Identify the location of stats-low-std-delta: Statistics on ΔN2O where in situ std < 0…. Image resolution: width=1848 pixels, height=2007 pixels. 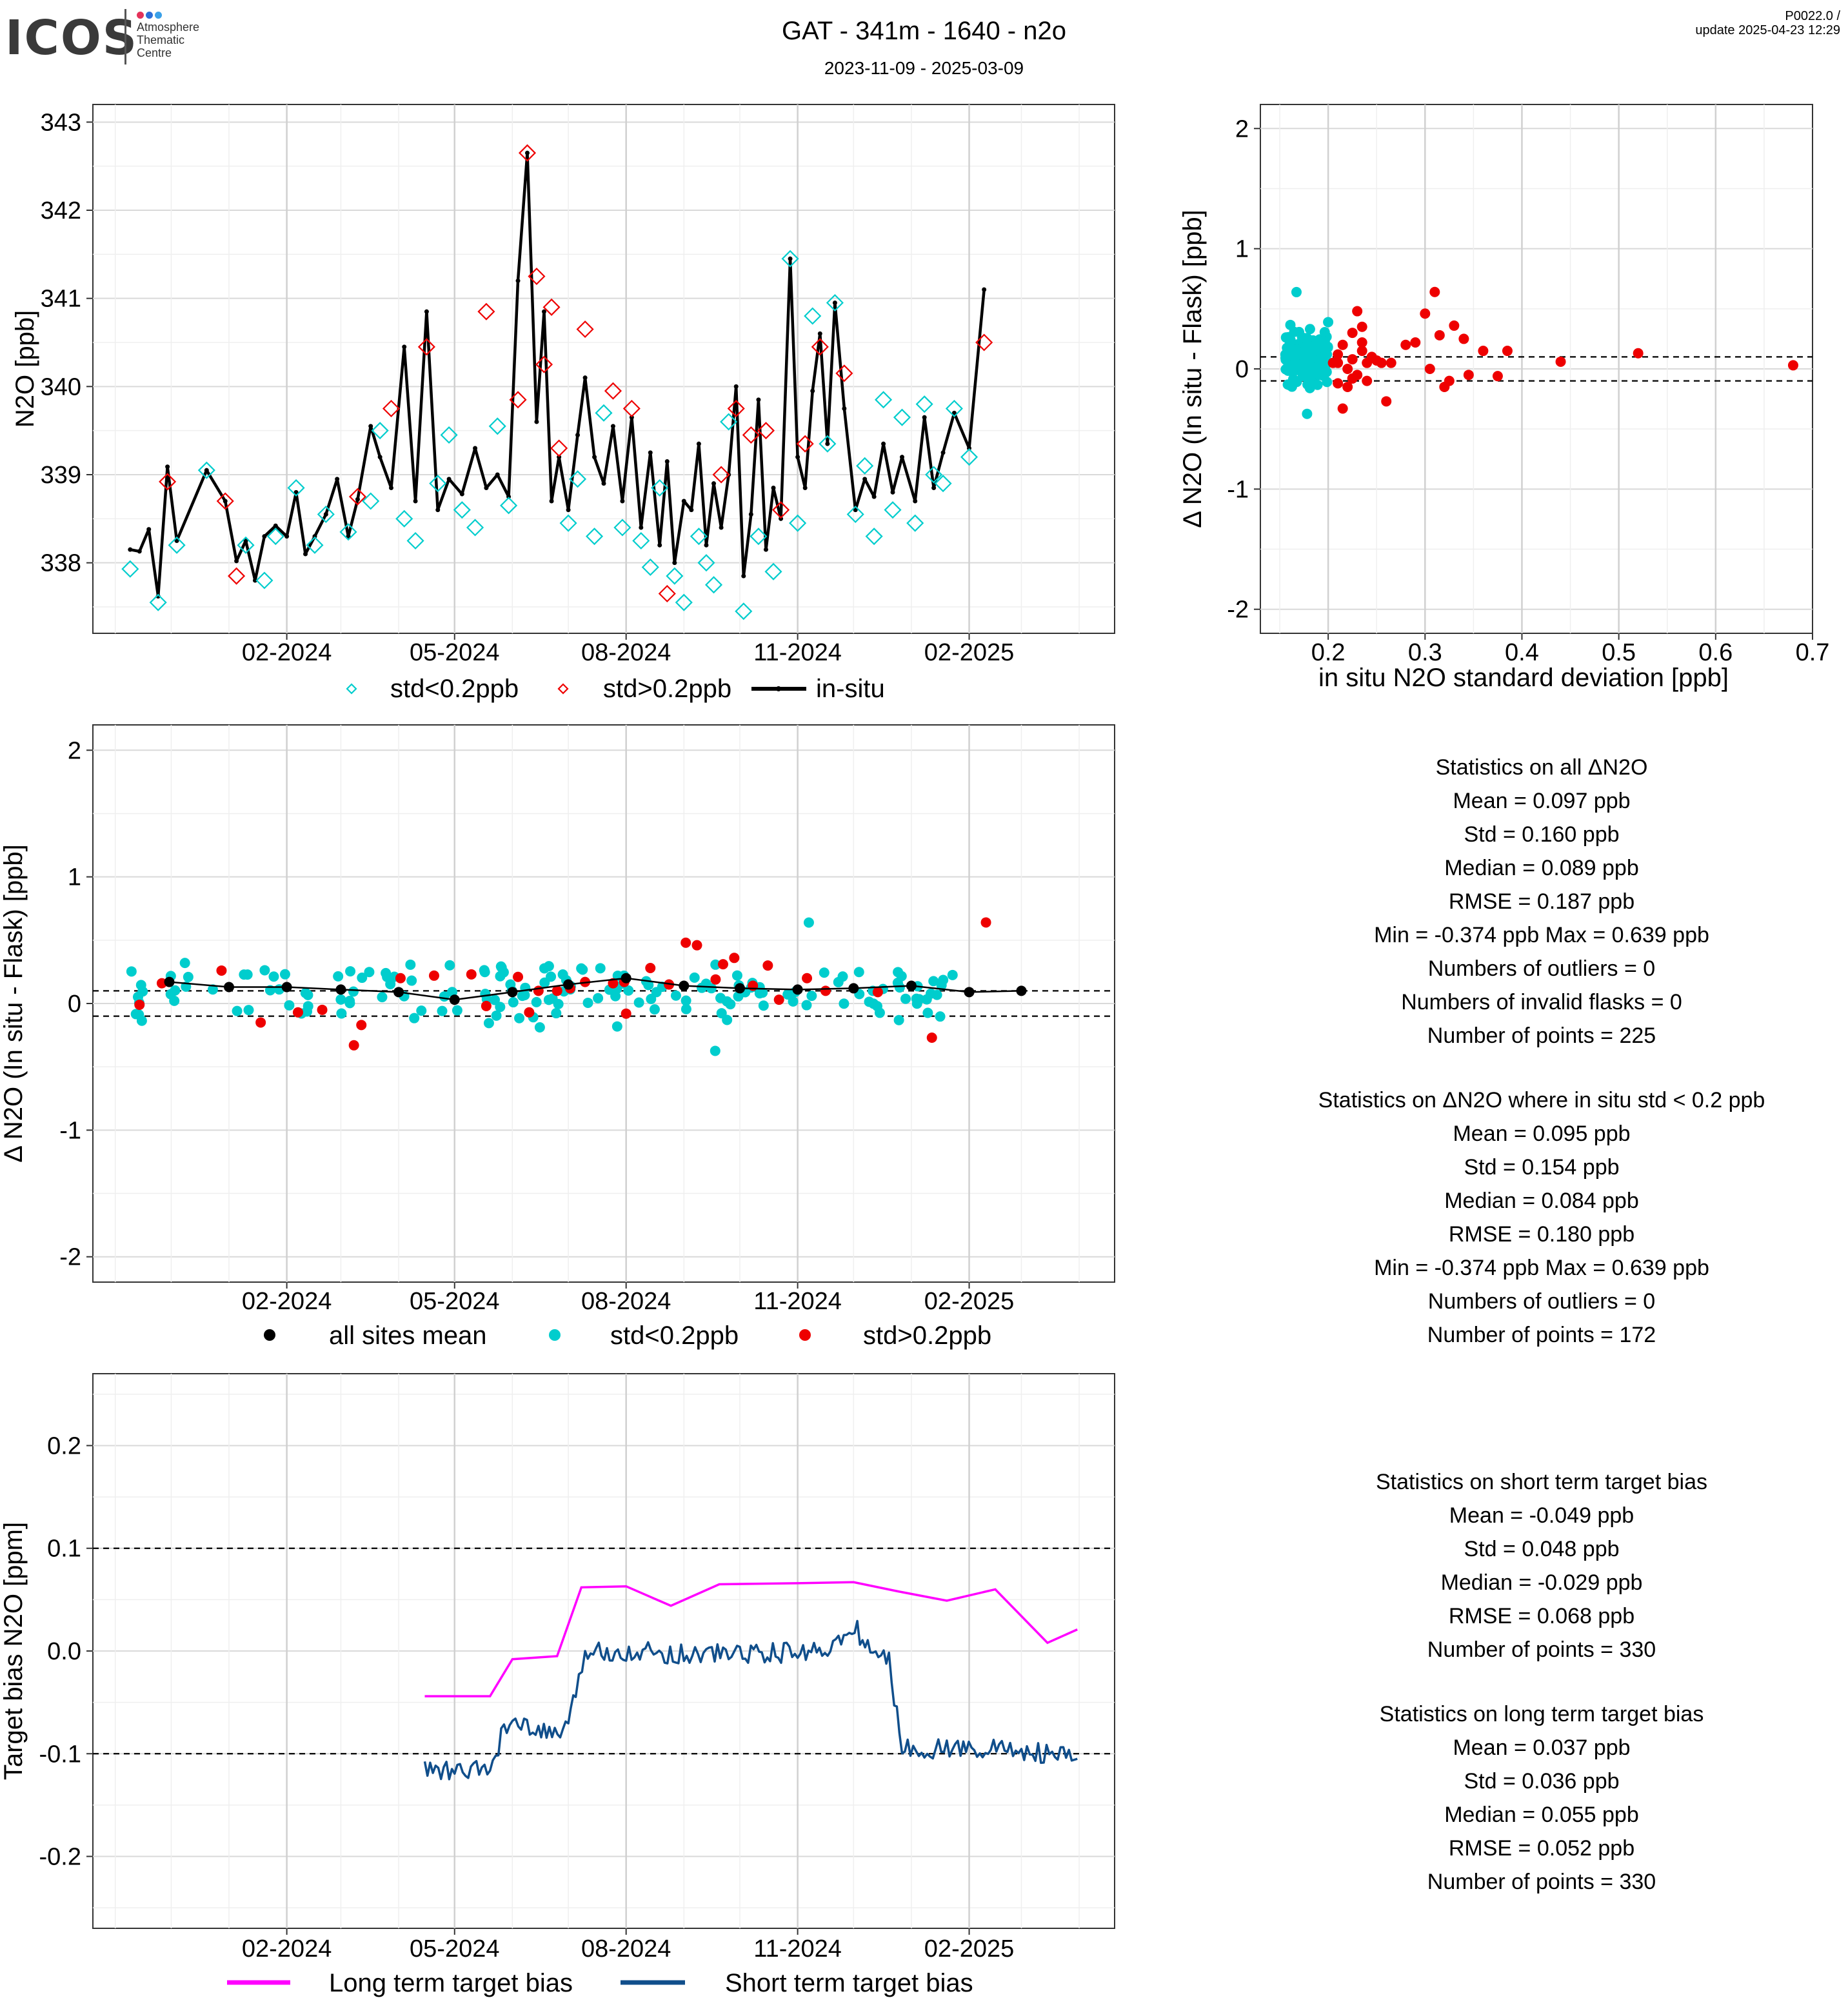
(1540, 1217).